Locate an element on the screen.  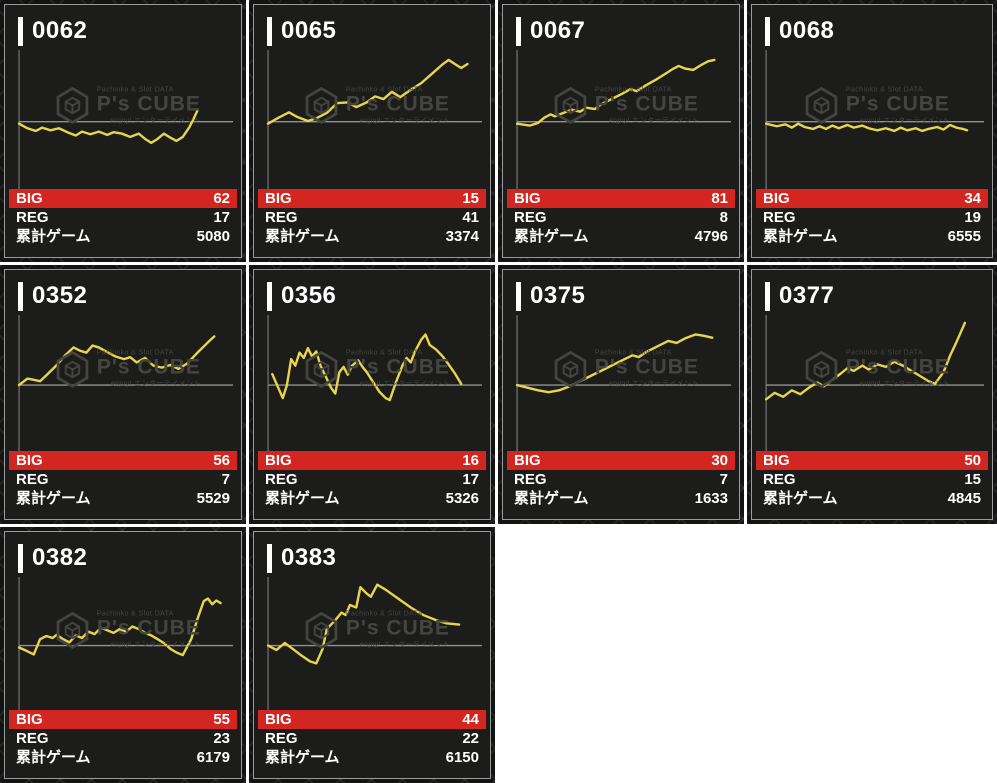
reg-row: REG 15 is located at coordinates (872, 479).